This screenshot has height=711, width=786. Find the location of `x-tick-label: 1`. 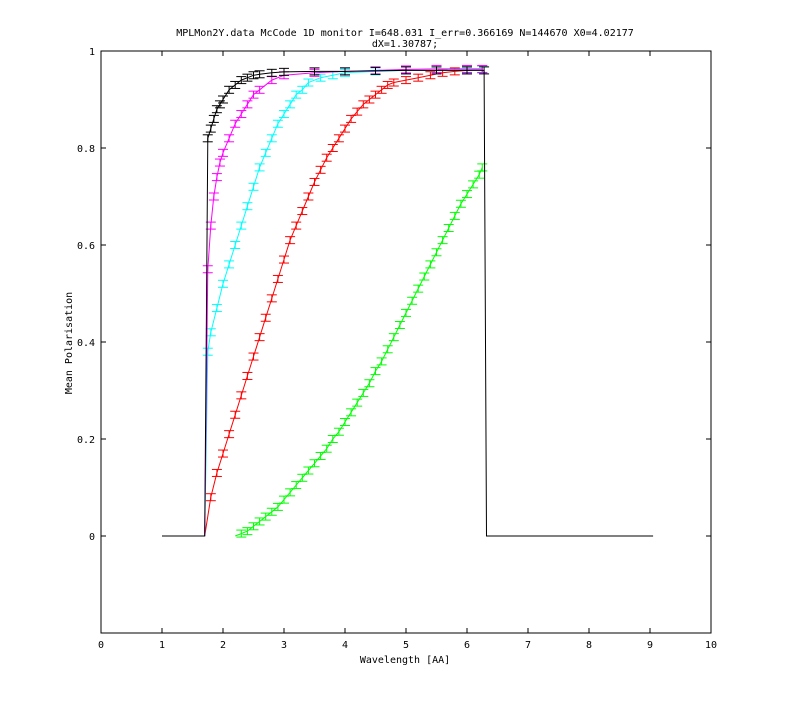

x-tick-label: 1 is located at coordinates (162, 645).